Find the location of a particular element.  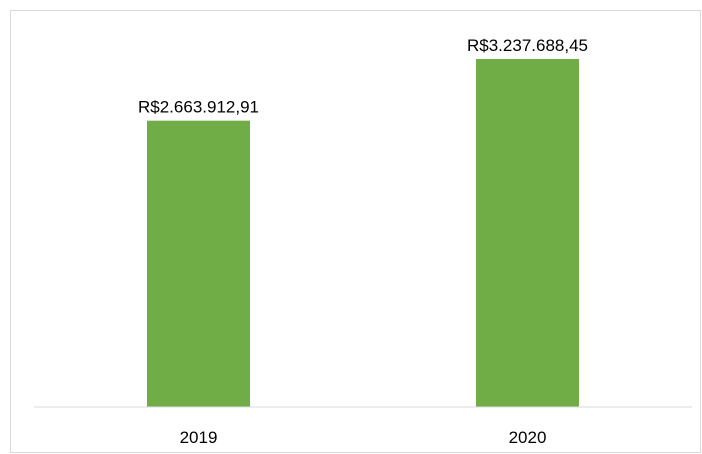

bar-2020 is located at coordinates (527, 233).